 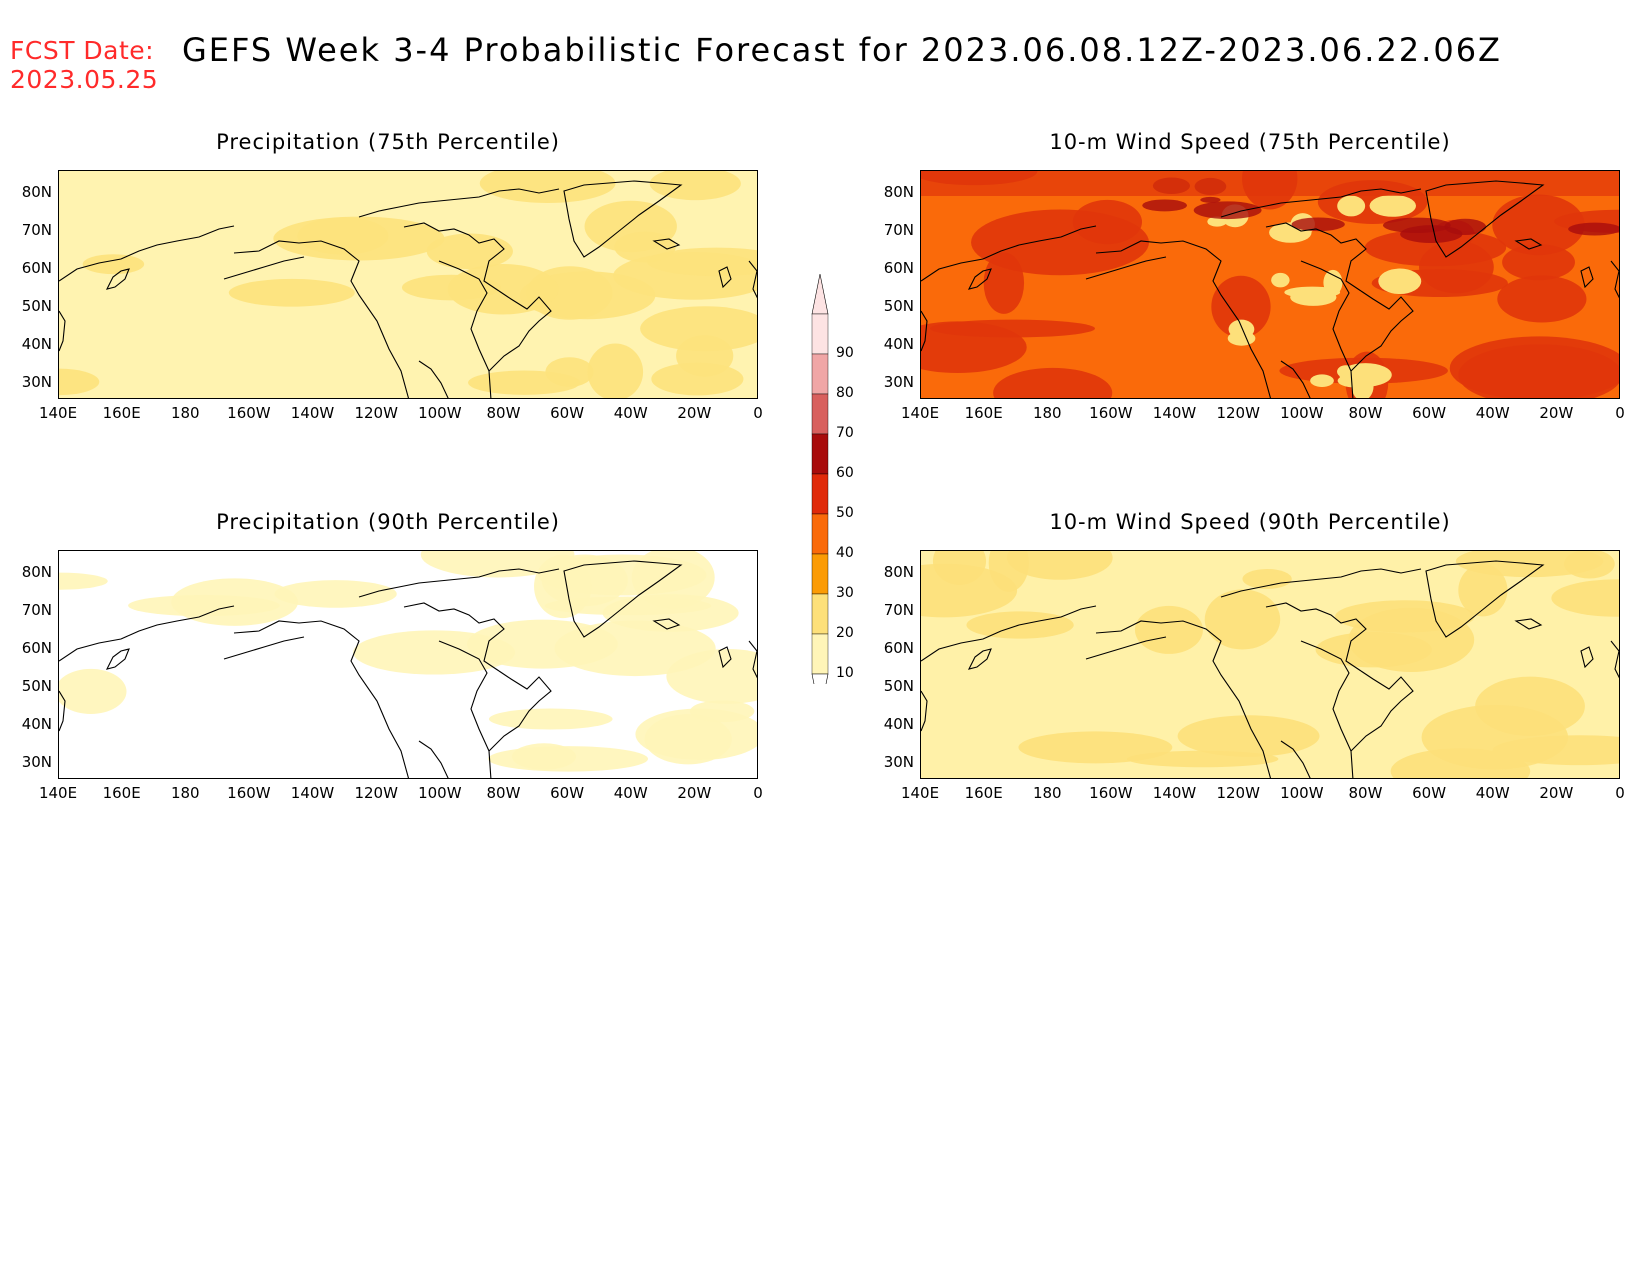 What do you see at coordinates (388, 142) in the screenshot?
I see `panel-title: Precipitation (75th Percentile)` at bounding box center [388, 142].